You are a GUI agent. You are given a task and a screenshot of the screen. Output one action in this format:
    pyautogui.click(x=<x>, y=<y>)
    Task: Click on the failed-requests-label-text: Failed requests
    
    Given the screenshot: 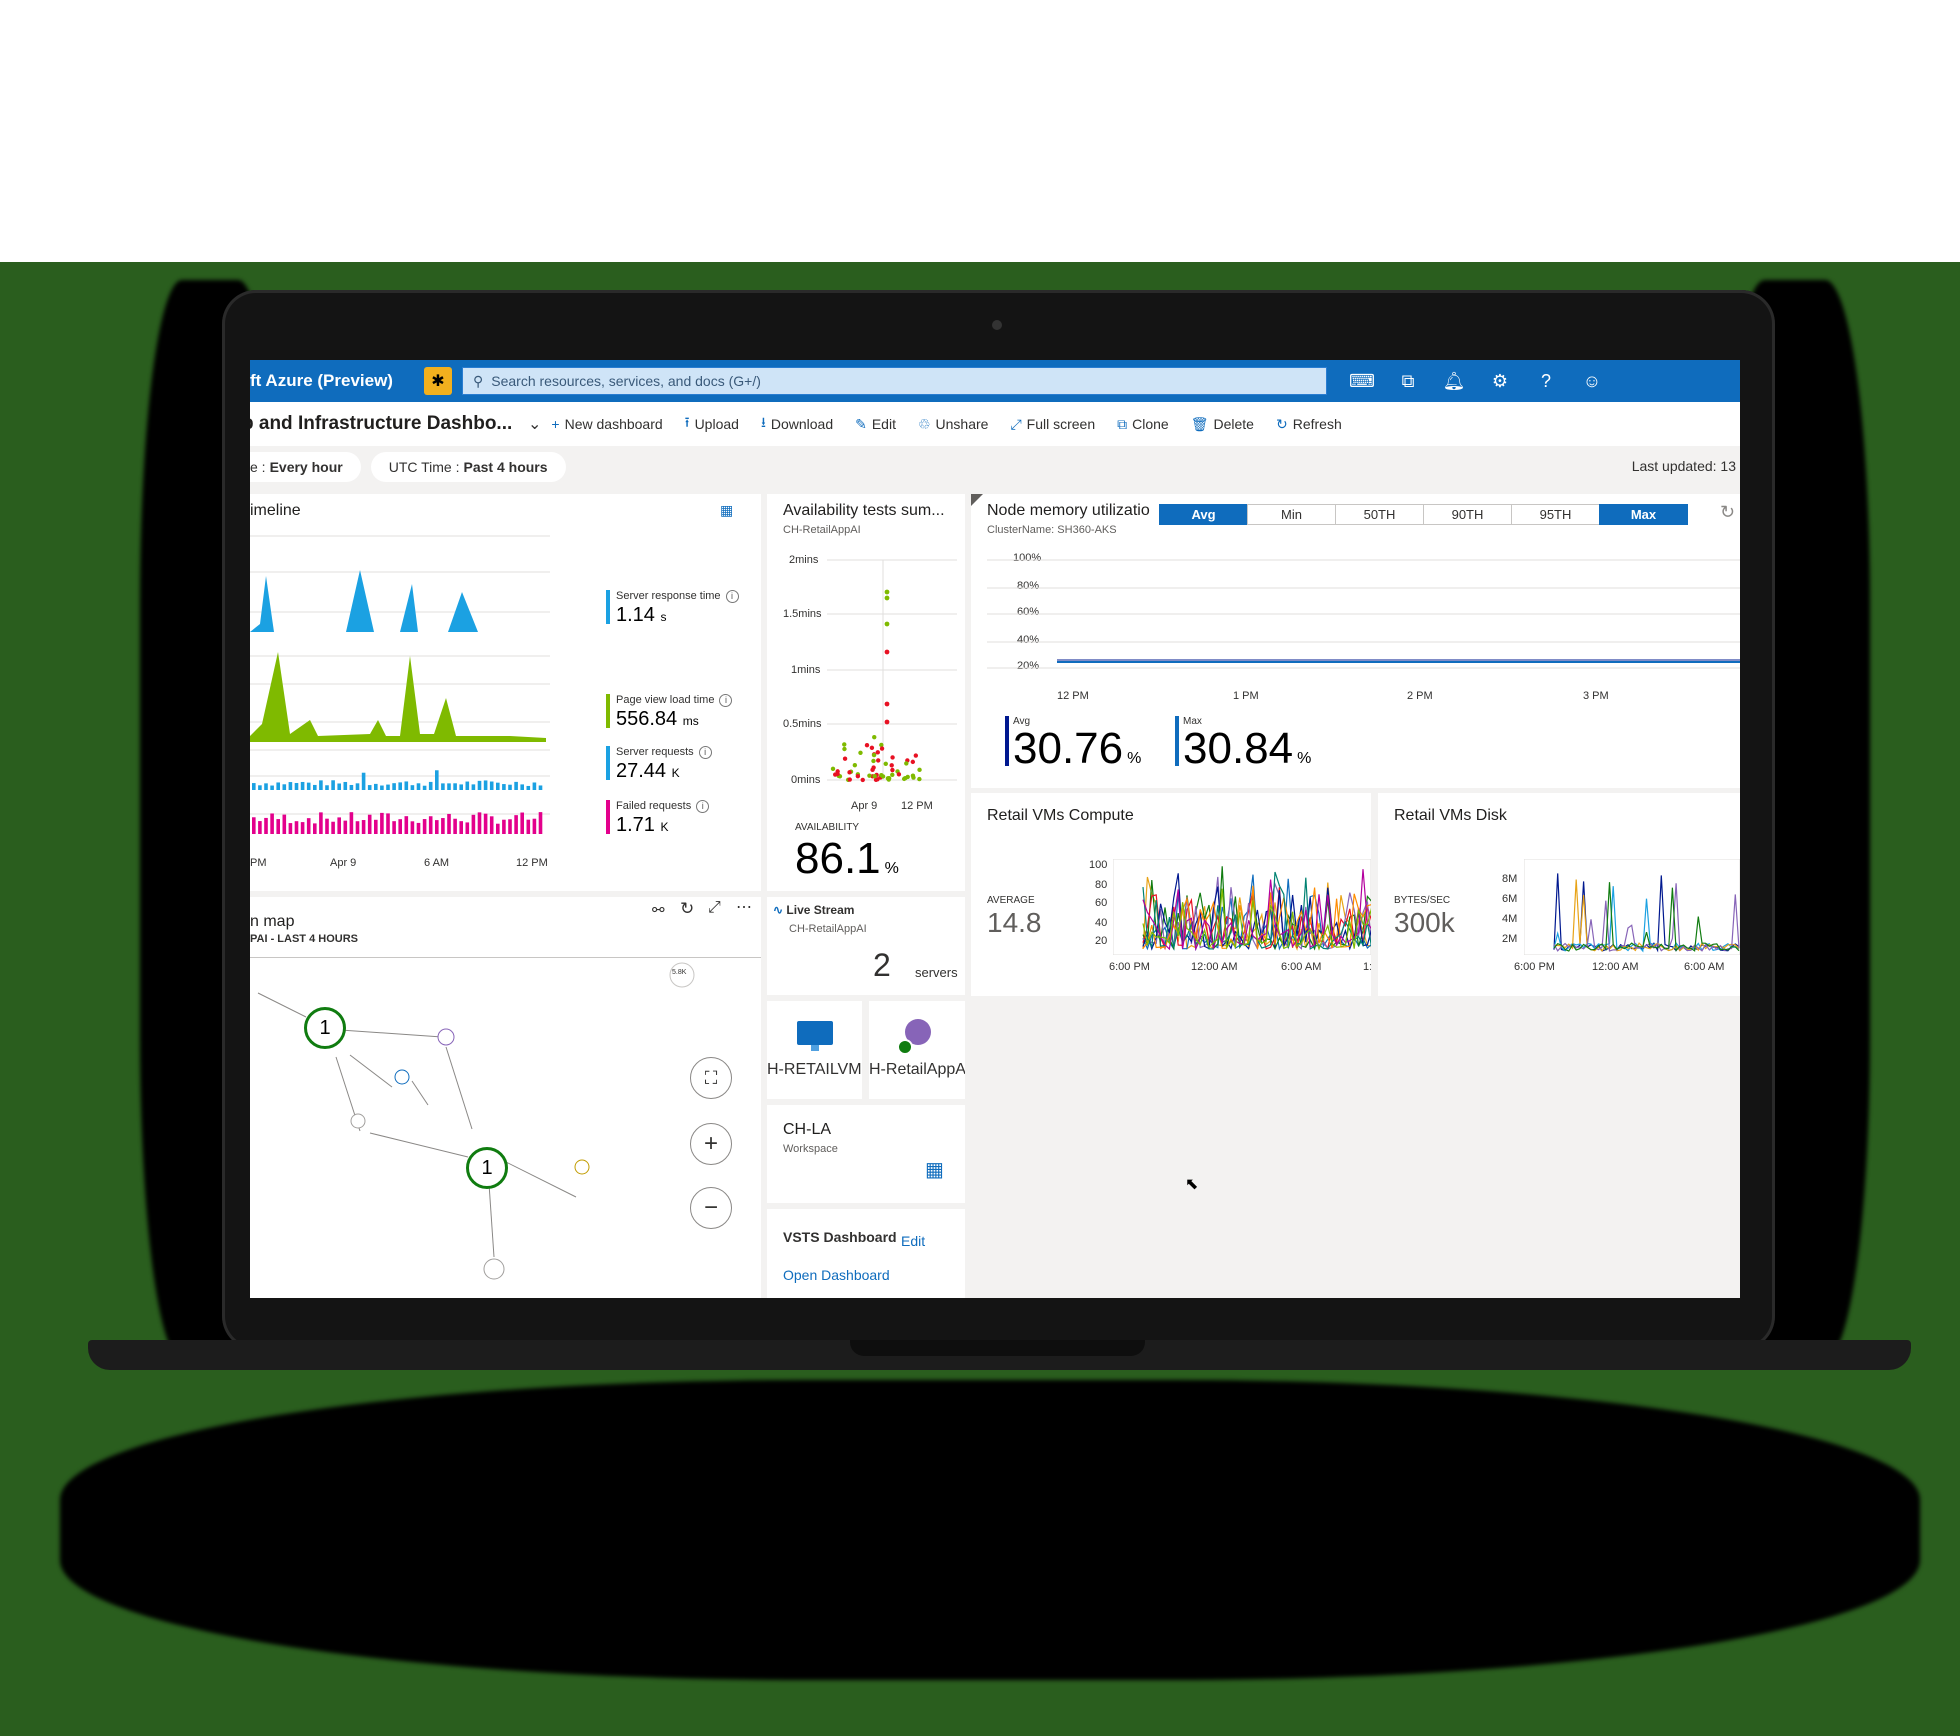 What is the action you would take?
    pyautogui.click(x=654, y=806)
    